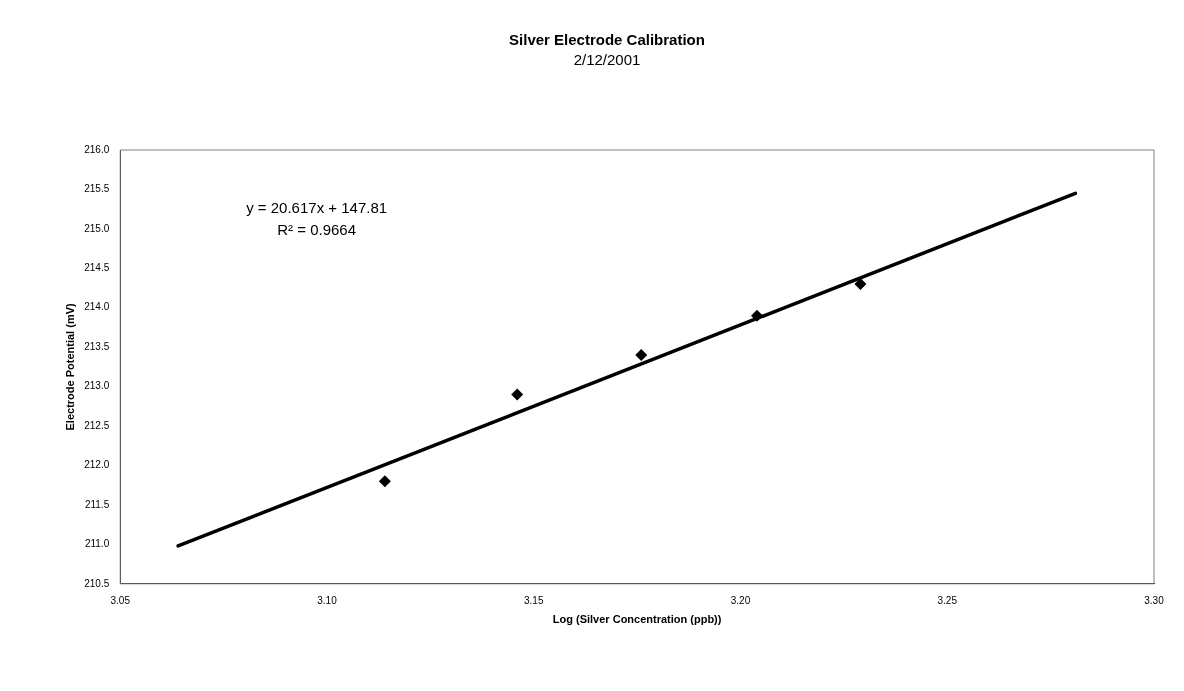 The height and width of the screenshot is (691, 1184). What do you see at coordinates (607, 40) in the screenshot?
I see `chart-title: Silver Electrode Calibration` at bounding box center [607, 40].